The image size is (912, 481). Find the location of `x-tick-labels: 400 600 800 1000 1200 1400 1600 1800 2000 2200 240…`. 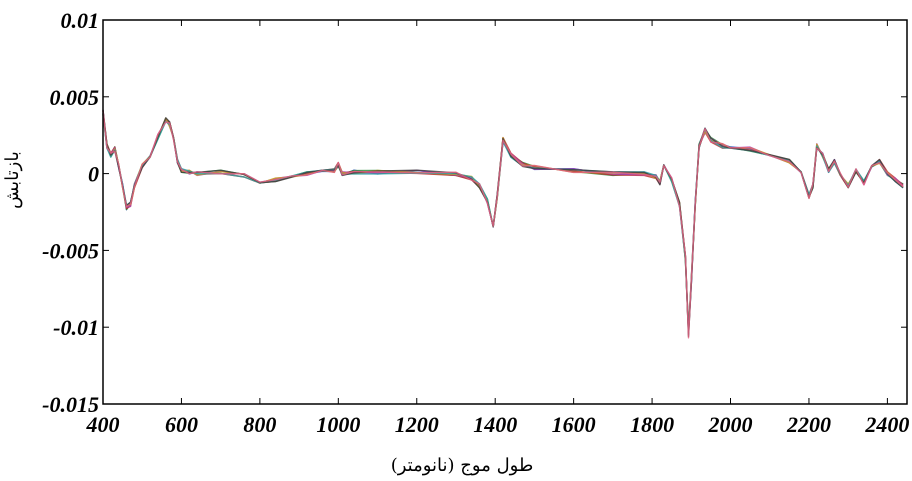

x-tick-labels: 400 600 800 1000 1200 1400 1600 1800 2000 2200 240… is located at coordinates (498, 424).